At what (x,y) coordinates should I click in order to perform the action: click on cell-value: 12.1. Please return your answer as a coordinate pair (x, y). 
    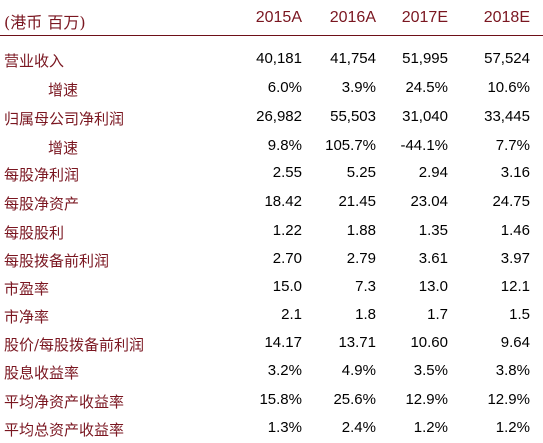
    Looking at the image, I should click on (515, 286).